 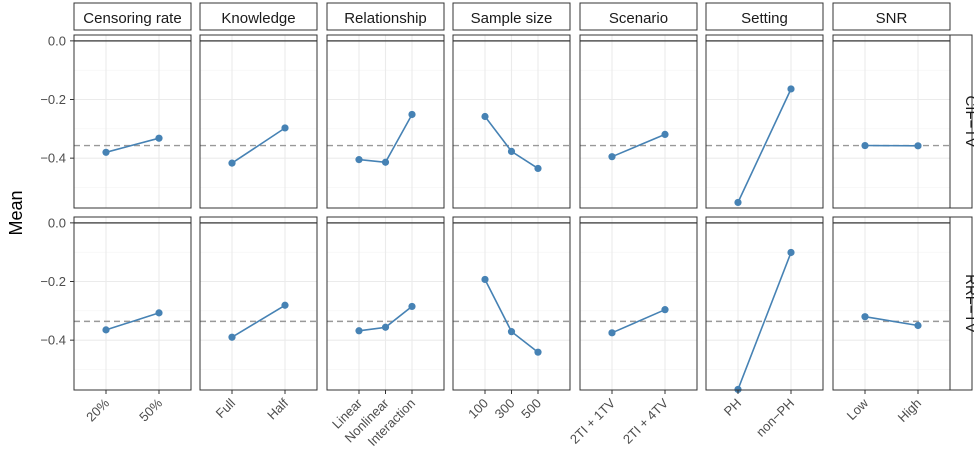 I want to click on x-tick-label: 20%, so click(x=97, y=409).